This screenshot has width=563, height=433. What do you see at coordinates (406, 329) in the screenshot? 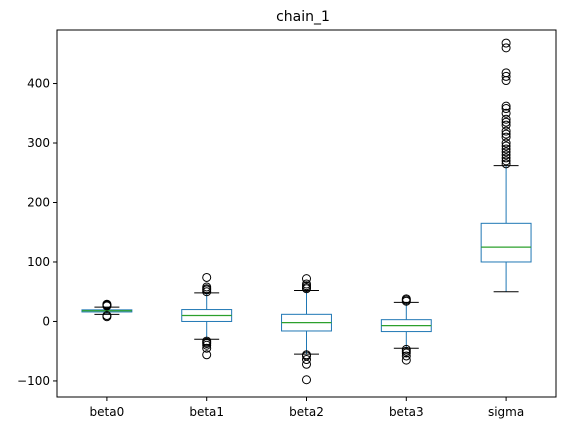
I see `box-beta3` at bounding box center [406, 329].